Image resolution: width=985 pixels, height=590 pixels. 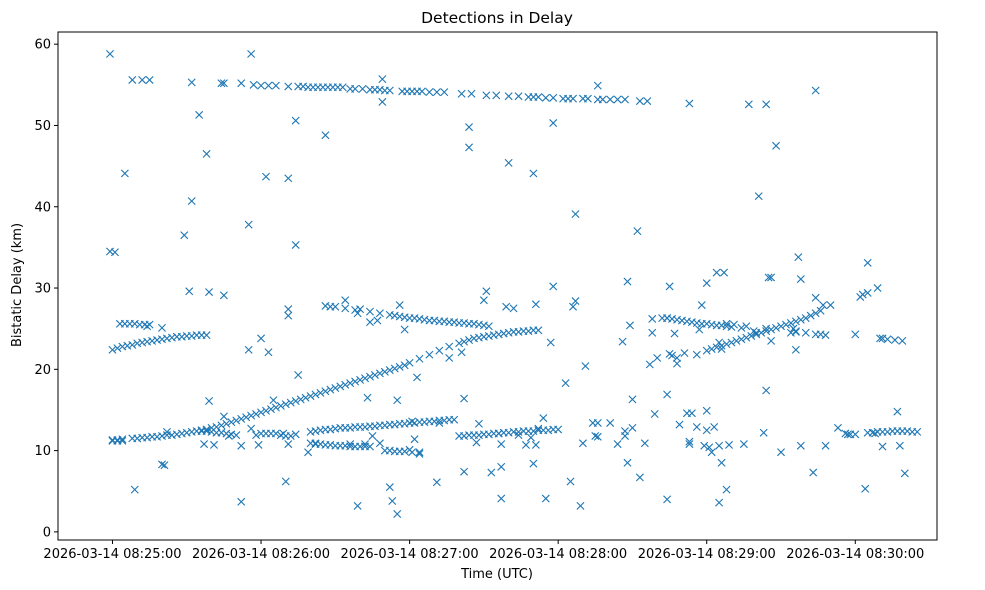 I want to click on x-tick-label: 2026-03-14 08:27:00, so click(x=410, y=554).